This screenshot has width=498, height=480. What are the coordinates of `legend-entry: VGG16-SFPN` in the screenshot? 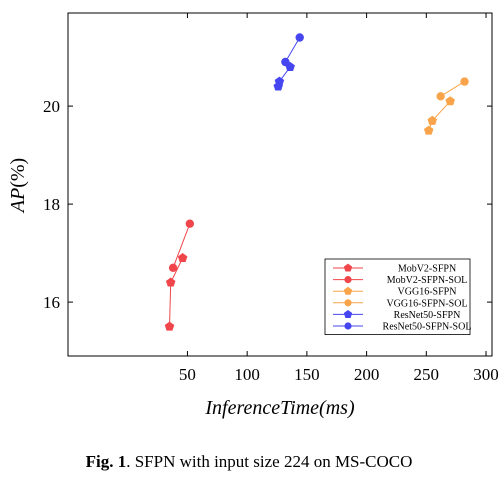 It's located at (394, 292).